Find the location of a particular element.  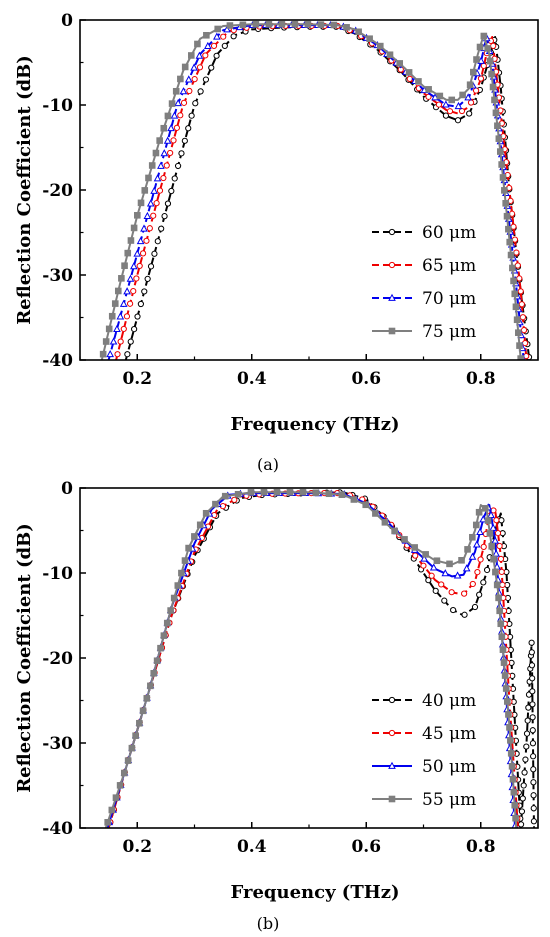

y-tick-label: 0 is located at coordinates (67, 489).